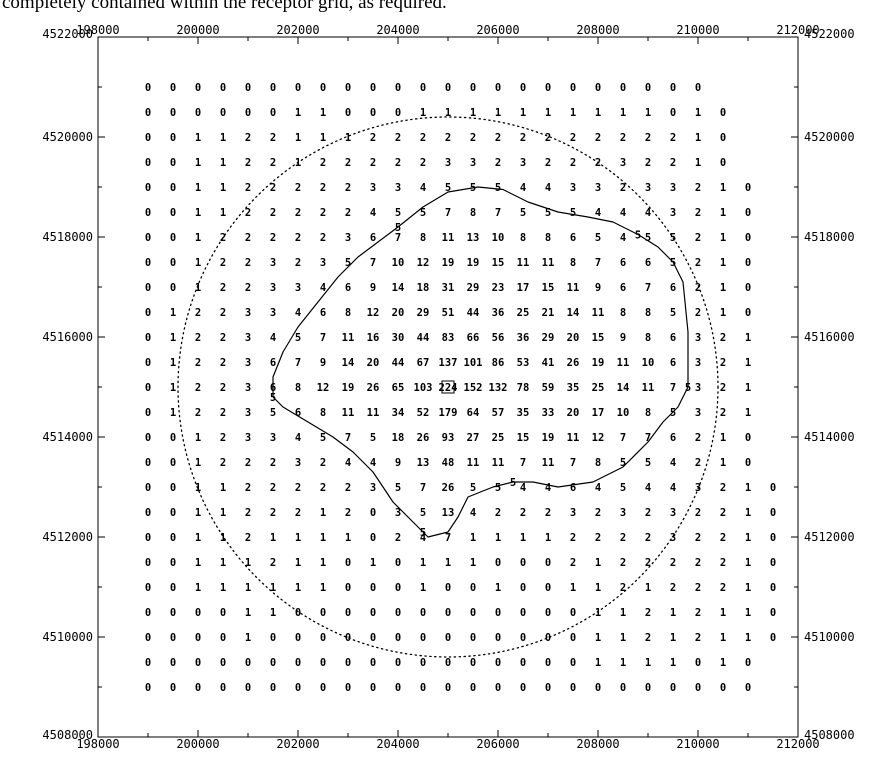 The width and height of the screenshot is (885, 774). I want to click on y-tick-label-right: 4514000, so click(829, 437).